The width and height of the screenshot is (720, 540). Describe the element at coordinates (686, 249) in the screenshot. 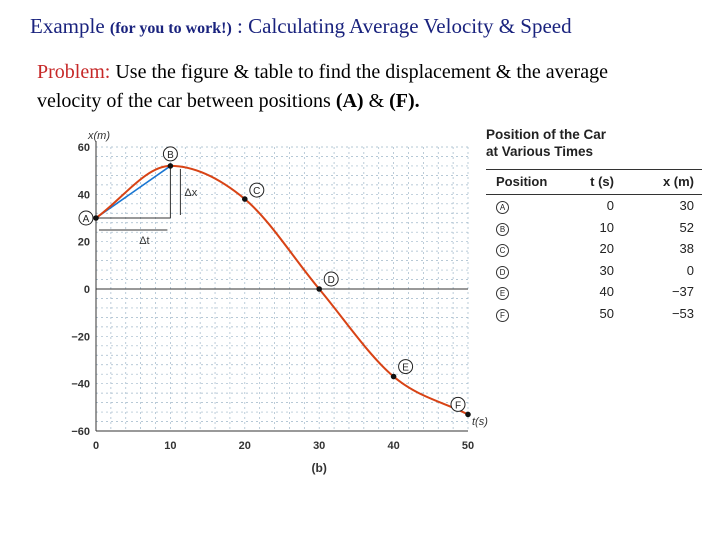

I see `cell-position: 38` at that location.